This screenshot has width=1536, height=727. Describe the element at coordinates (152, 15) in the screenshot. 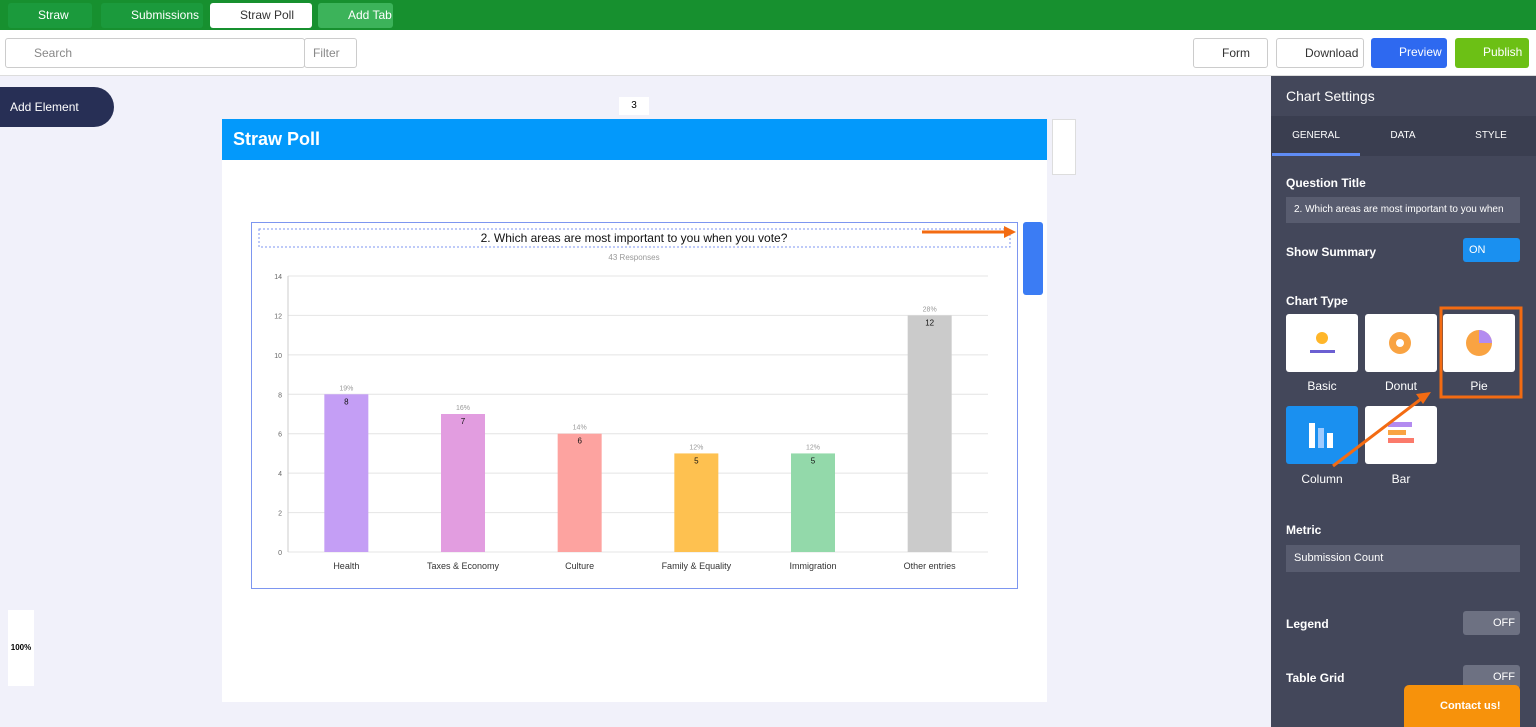

I see `tab: Submissions` at that location.